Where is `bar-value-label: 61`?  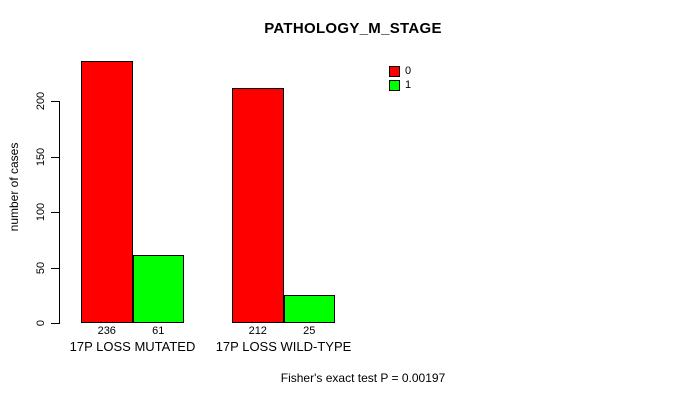 bar-value-label: 61 is located at coordinates (158, 331).